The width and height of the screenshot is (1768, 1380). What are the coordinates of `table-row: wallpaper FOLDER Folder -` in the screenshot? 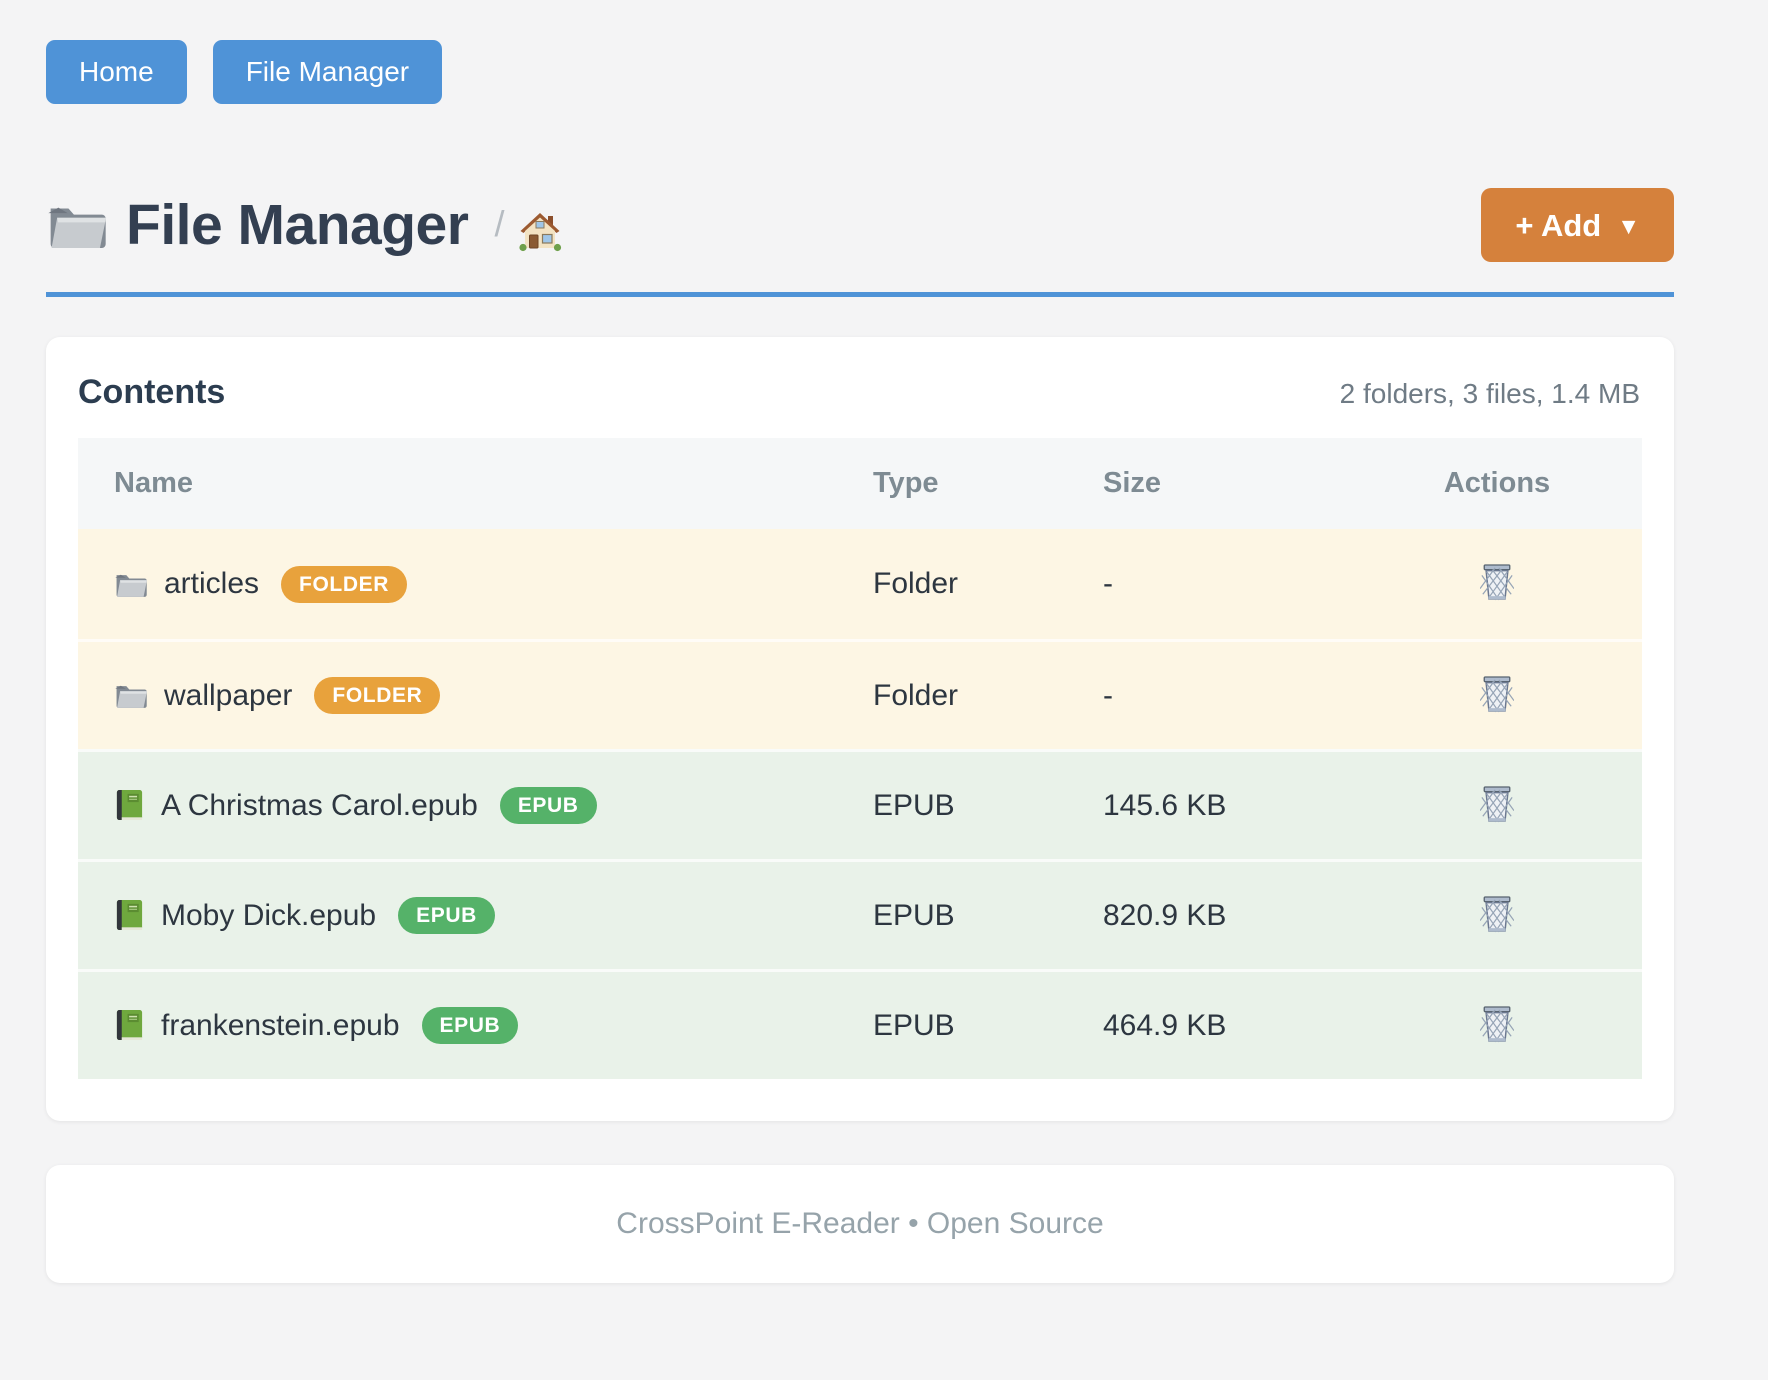 It's located at (860, 694).